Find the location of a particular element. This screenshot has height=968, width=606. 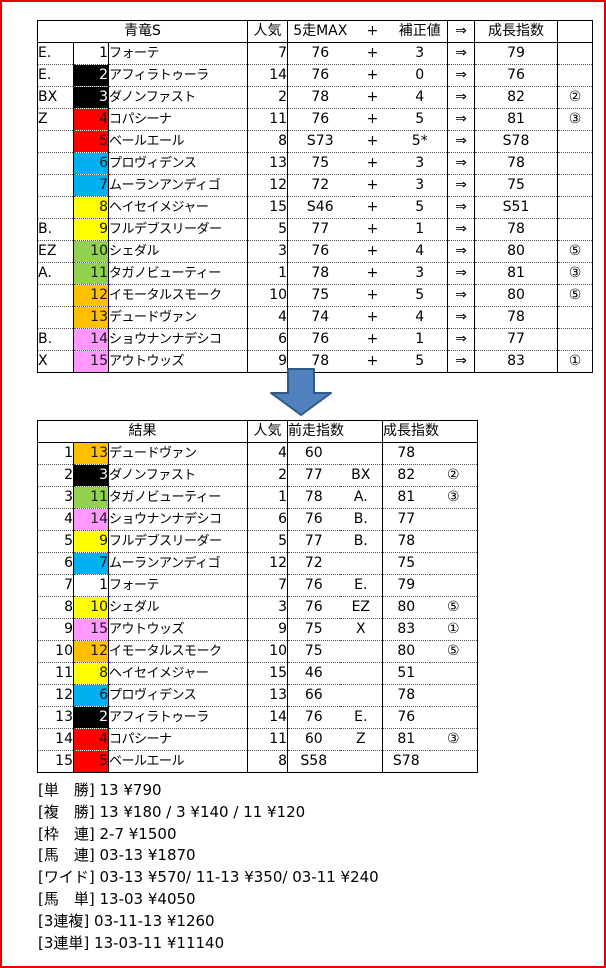

payout-value: 2-7 ¥1500 is located at coordinates (138, 833).